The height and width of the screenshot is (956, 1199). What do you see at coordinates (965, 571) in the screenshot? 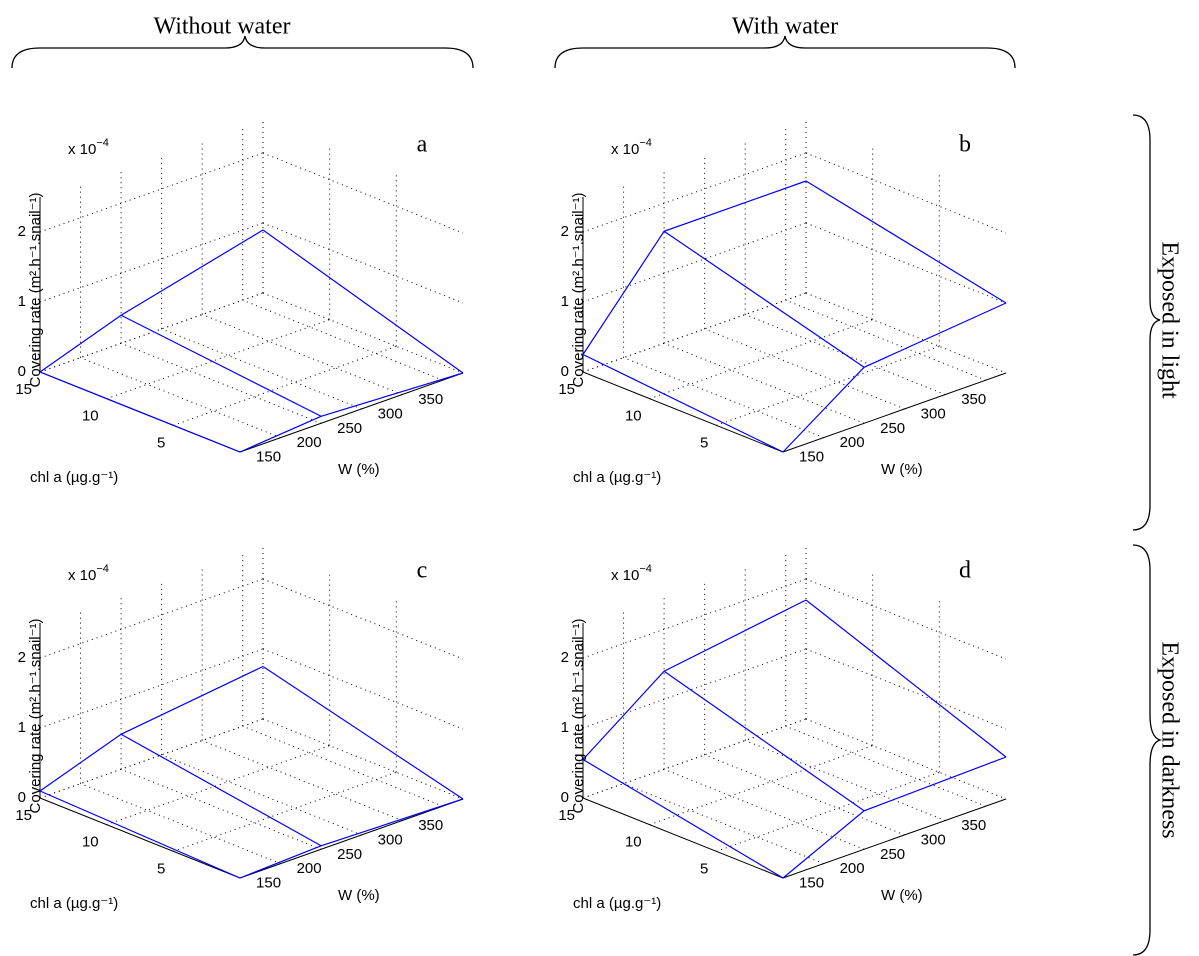
I see `panel-label: d` at bounding box center [965, 571].